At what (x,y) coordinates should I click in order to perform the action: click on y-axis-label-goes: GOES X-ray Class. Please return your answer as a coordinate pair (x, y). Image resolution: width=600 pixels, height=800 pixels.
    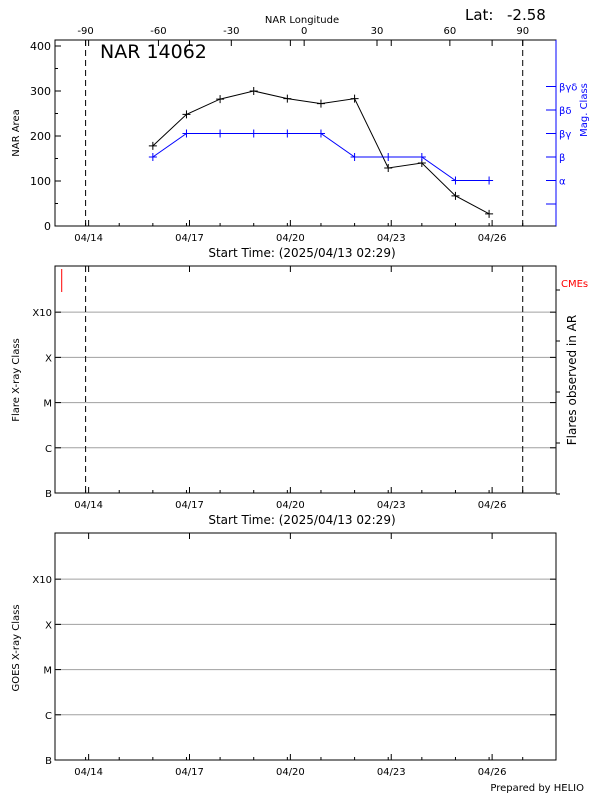
    Looking at the image, I should click on (16, 647).